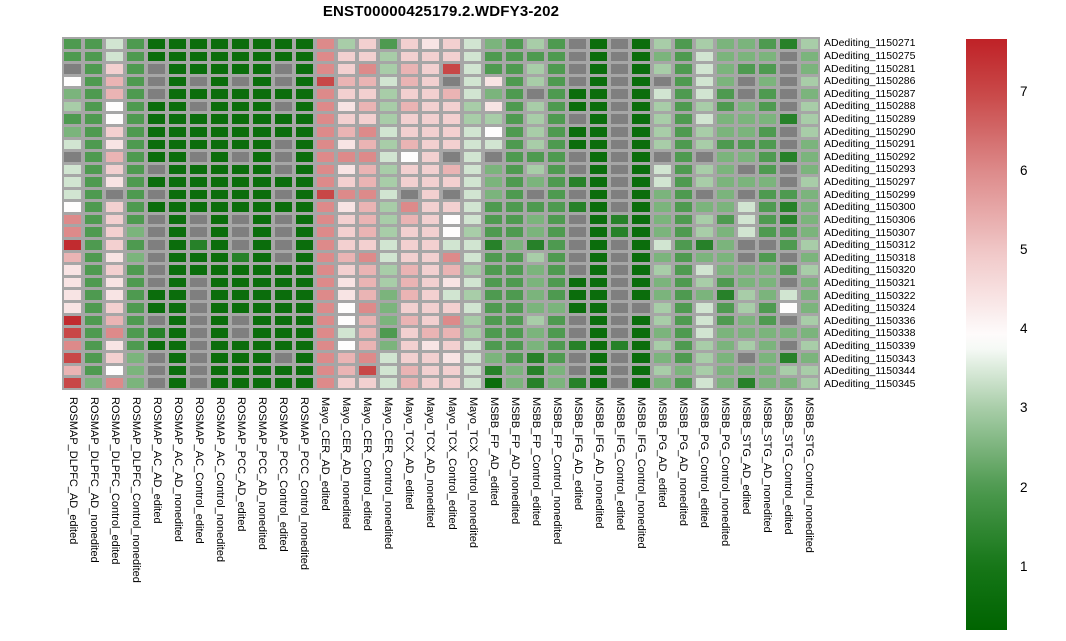 This screenshot has width=1066, height=641. Describe the element at coordinates (135, 490) in the screenshot. I see `column-label: ROSMAP_DLPFC_Control_nonedited` at that location.